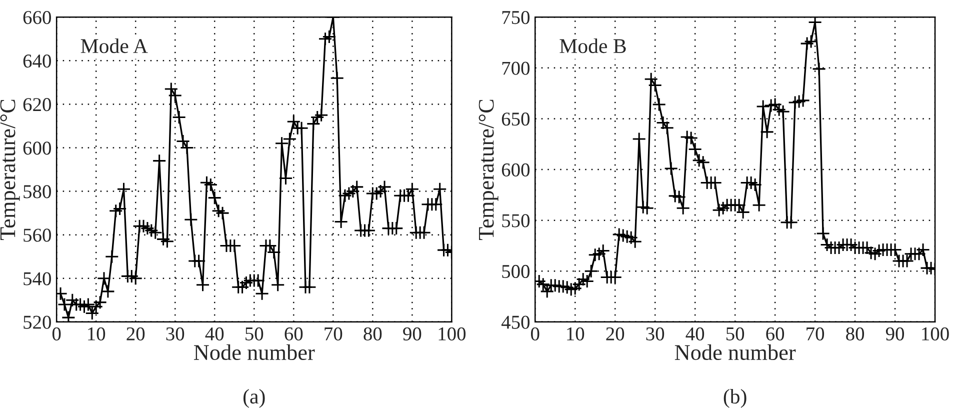 This screenshot has height=408, width=959. Describe the element at coordinates (516, 221) in the screenshot. I see `y-tick-label: 550` at that location.